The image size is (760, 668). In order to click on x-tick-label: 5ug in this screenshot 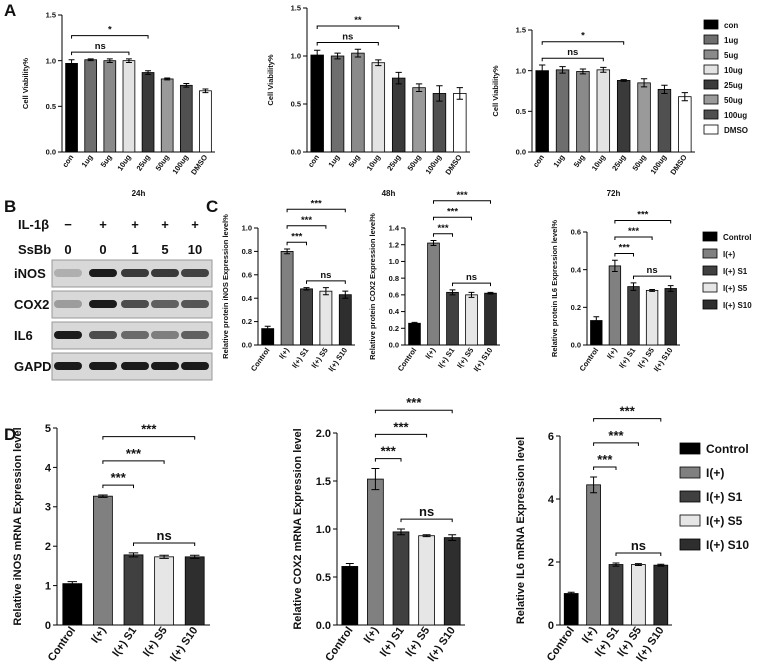, I will do `click(106, 161)`.